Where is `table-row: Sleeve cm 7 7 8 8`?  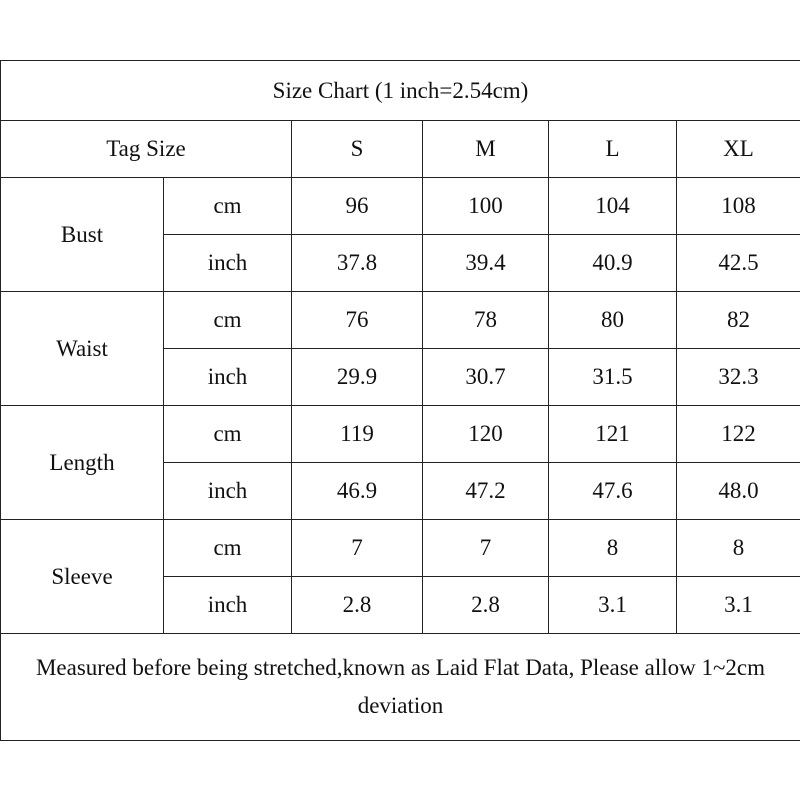 table-row: Sleeve cm 7 7 8 8 is located at coordinates (400, 576).